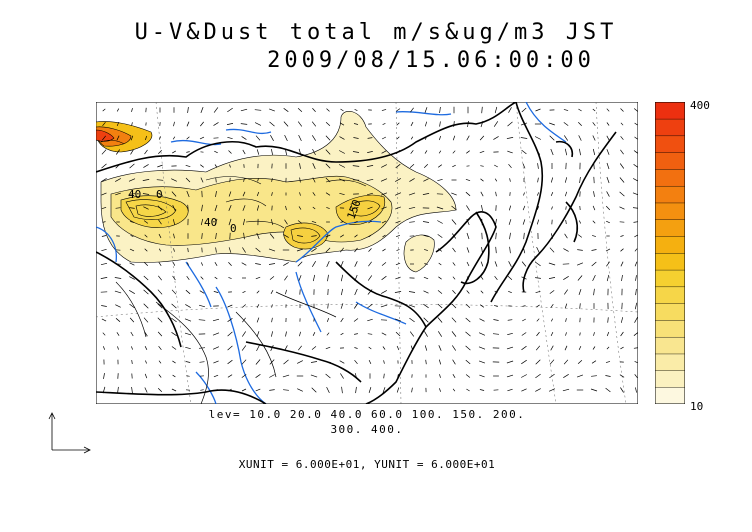  Describe the element at coordinates (210, 222) in the screenshot. I see `contour-label: 40` at that location.